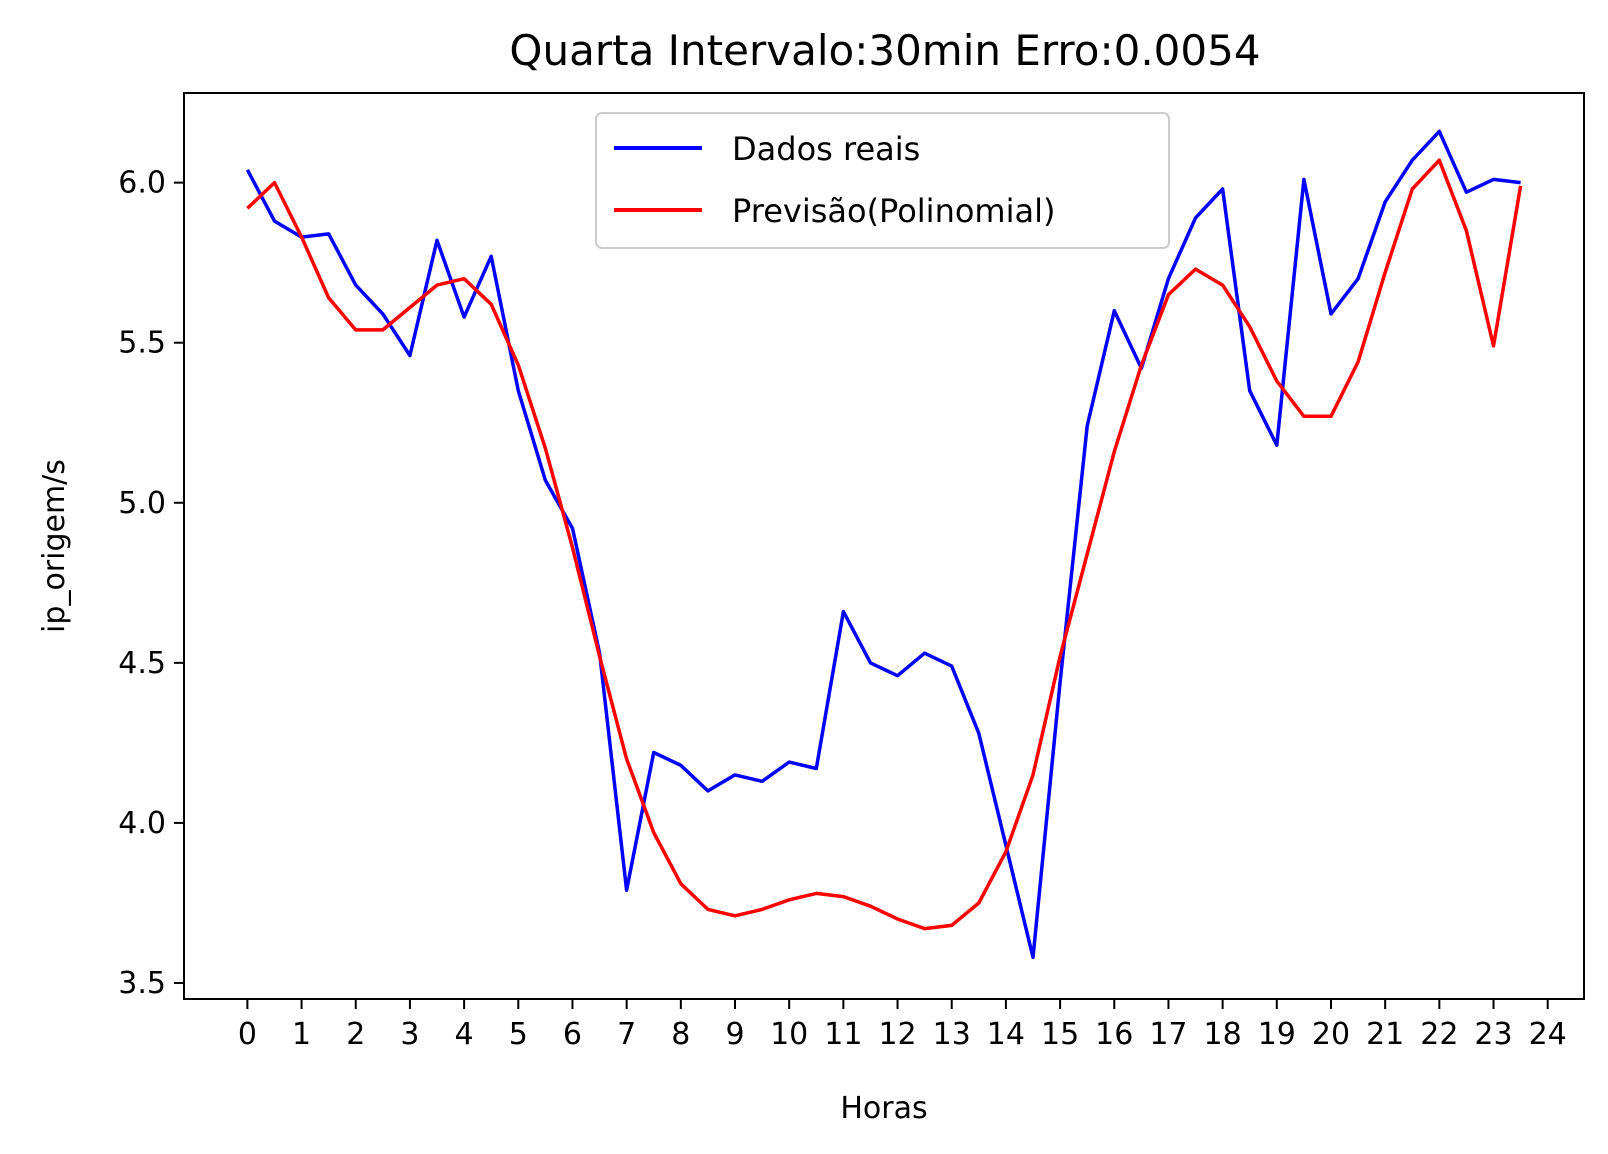  Describe the element at coordinates (883, 1108) in the screenshot. I see `x-axis-label: Horas` at that location.